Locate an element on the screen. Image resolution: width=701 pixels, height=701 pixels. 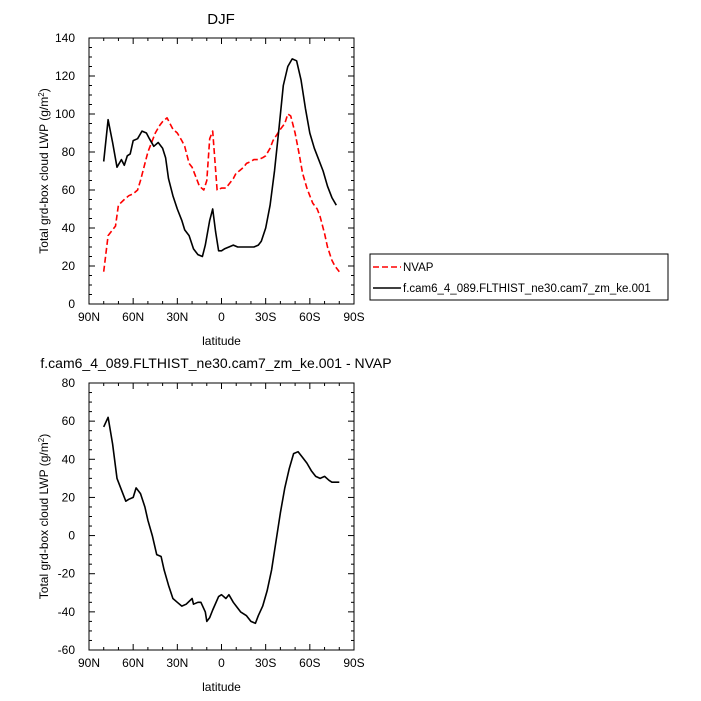
y-tick-label: -60 is located at coordinates (67, 650).